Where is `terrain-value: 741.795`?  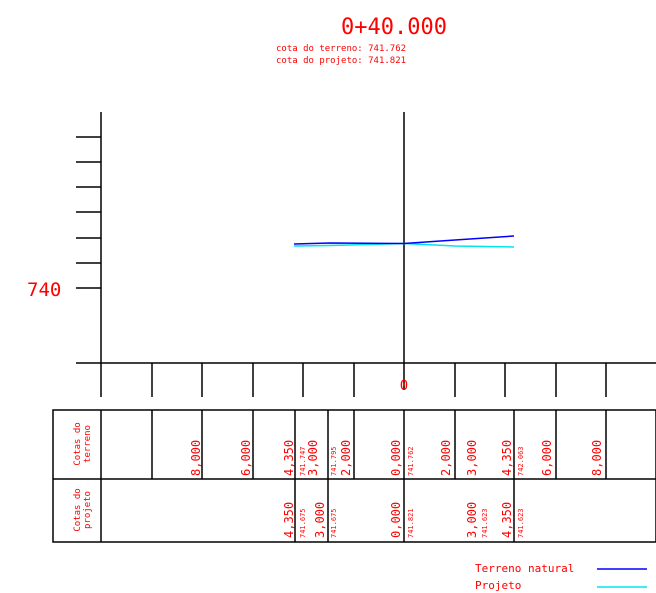 terrain-value: 741.795 is located at coordinates (334, 461).